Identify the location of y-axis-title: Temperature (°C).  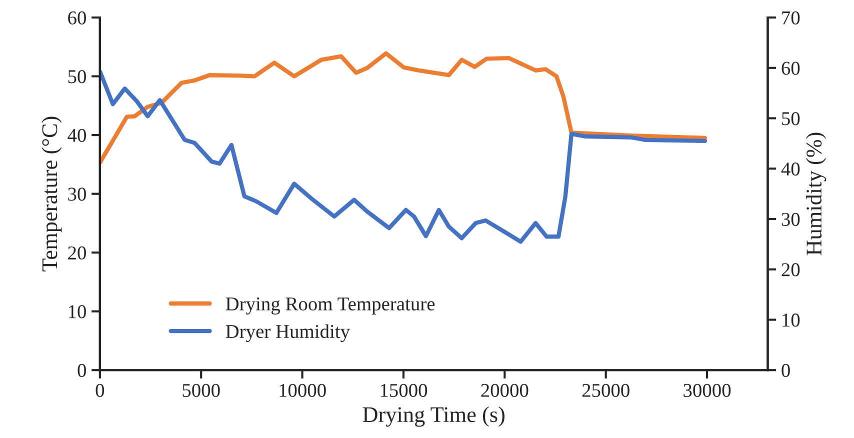
(52, 194).